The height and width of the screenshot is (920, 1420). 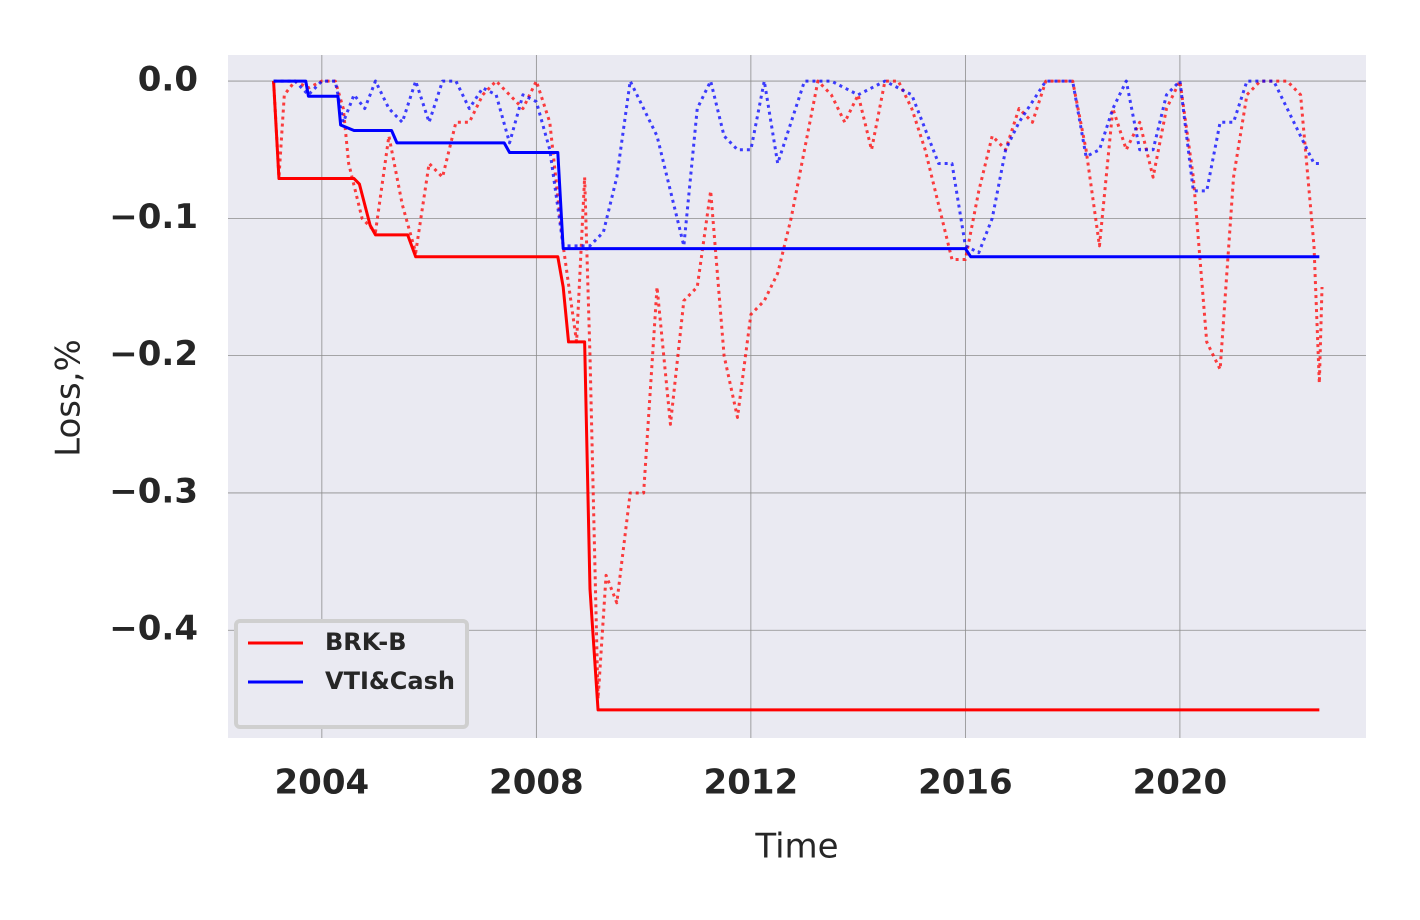 What do you see at coordinates (322, 783) in the screenshot?
I see `x-tick-label: 2004` at bounding box center [322, 783].